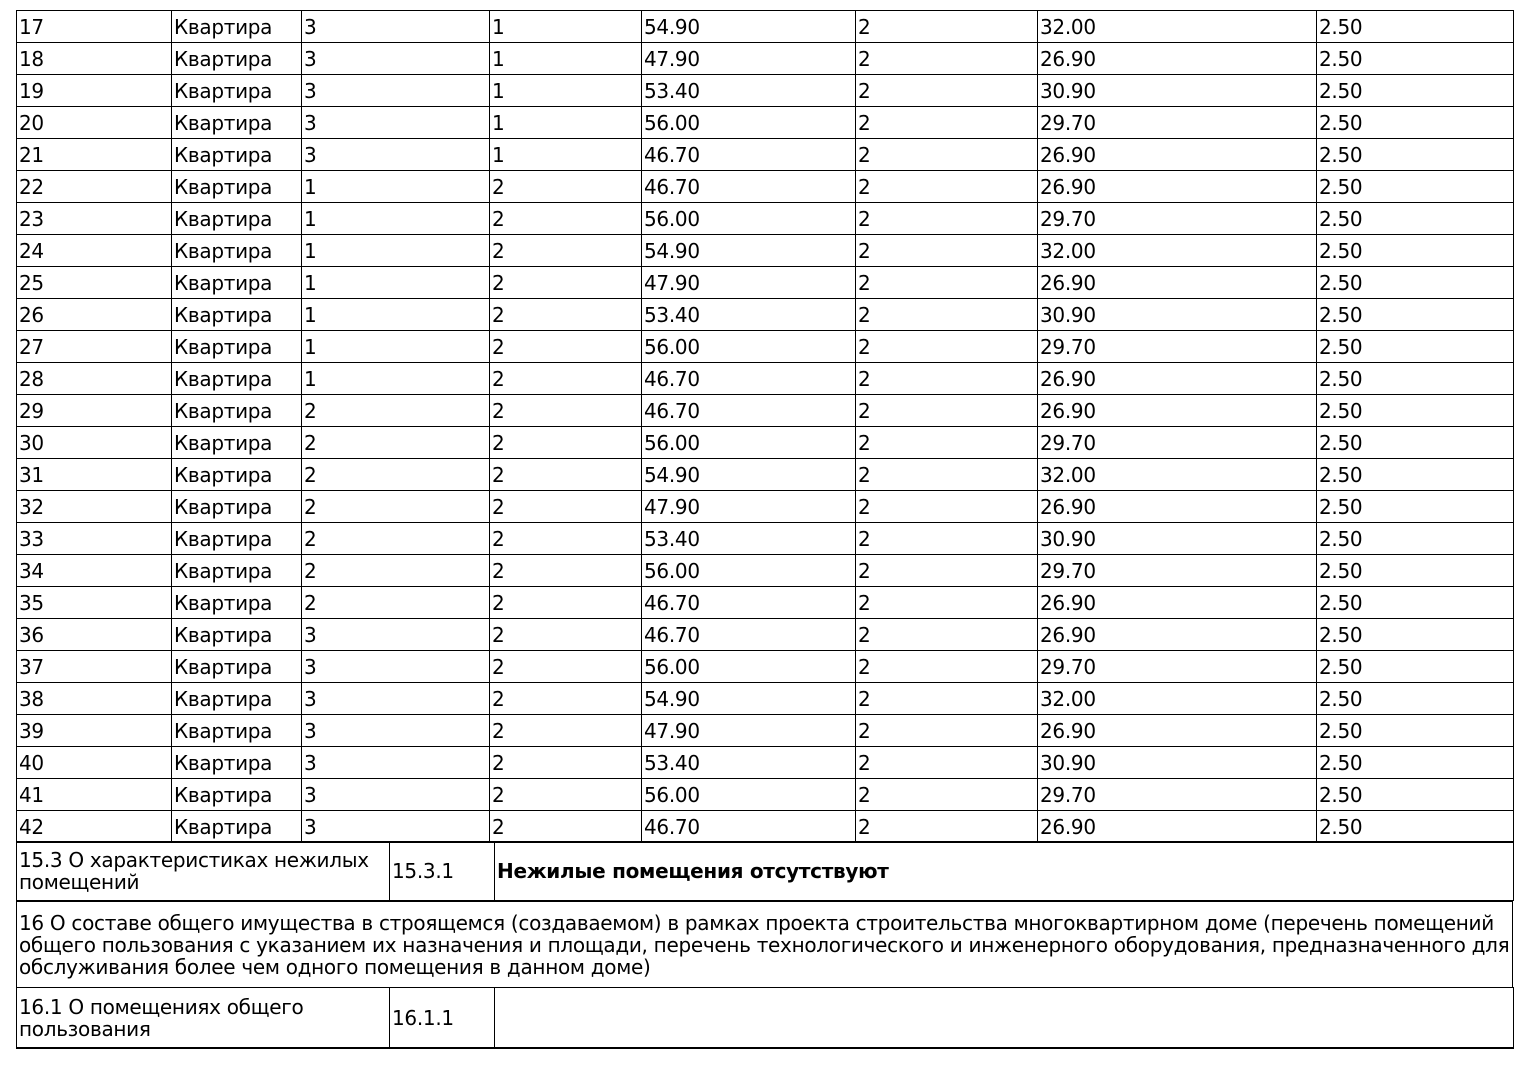  Describe the element at coordinates (94, 26) in the screenshot. I see `table-cell: 17` at that location.